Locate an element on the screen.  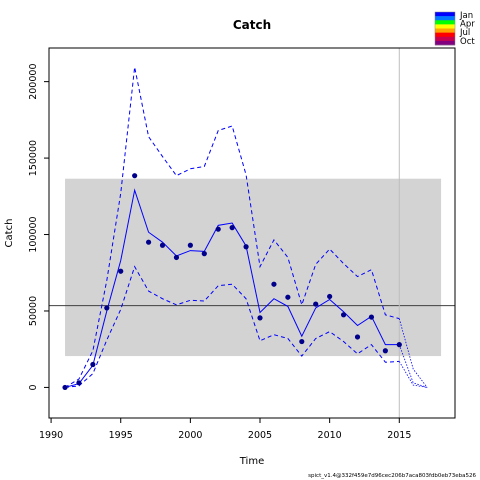
x-tick-label: 2015 is located at coordinates (399, 435).